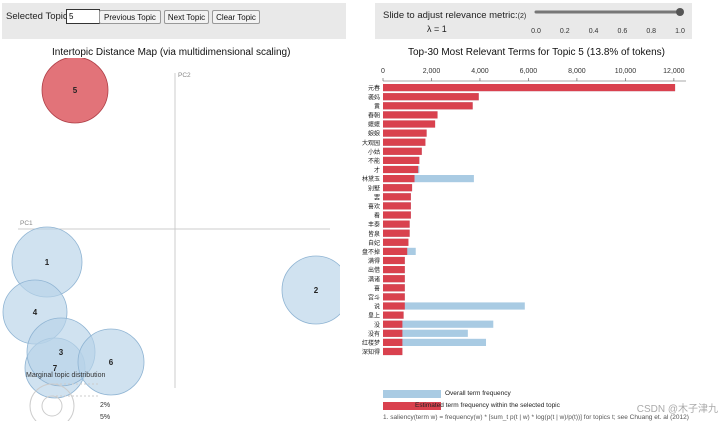 Image resolution: width=722 pixels, height=421 pixels. Describe the element at coordinates (522, 16) in the screenshot. I see `footnote-marker: (2)` at that location.